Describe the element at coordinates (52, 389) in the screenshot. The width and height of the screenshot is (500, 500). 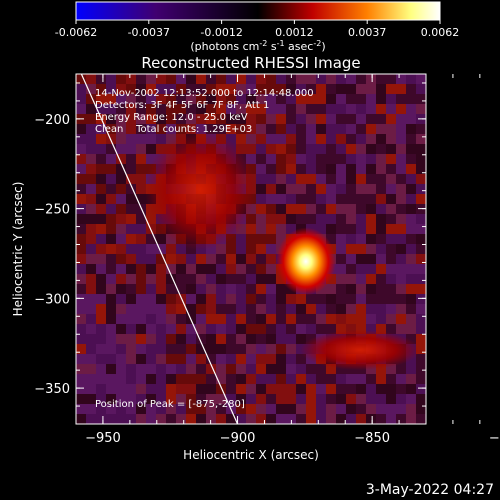
I see `y-tick-label: −350` at that location.